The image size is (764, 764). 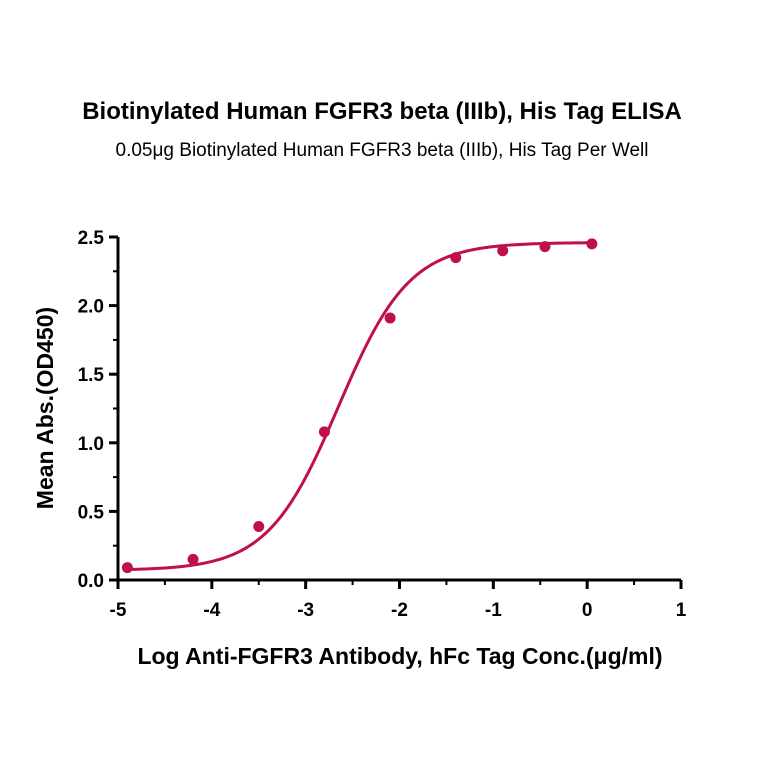 I want to click on y-tick-label: 2.0, so click(x=91, y=307).